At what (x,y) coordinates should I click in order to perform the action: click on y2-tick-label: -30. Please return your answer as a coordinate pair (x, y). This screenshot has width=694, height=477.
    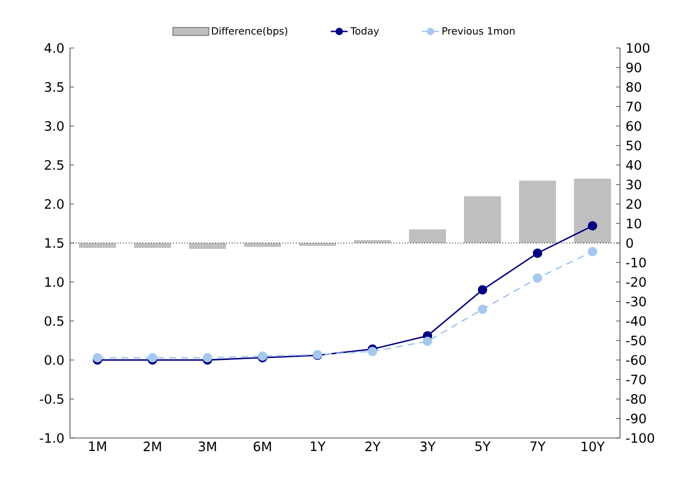
    Looking at the image, I should click on (636, 301).